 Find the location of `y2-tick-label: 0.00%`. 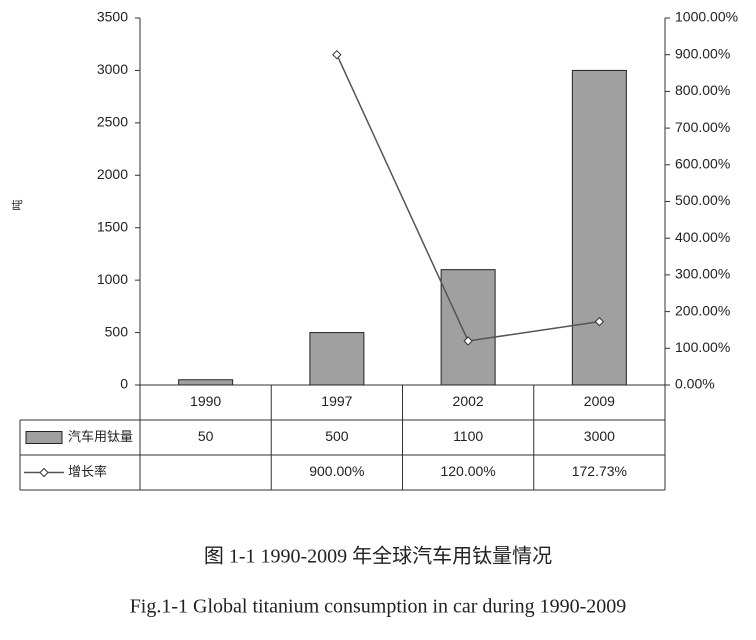

y2-tick-label: 0.00% is located at coordinates (695, 384).